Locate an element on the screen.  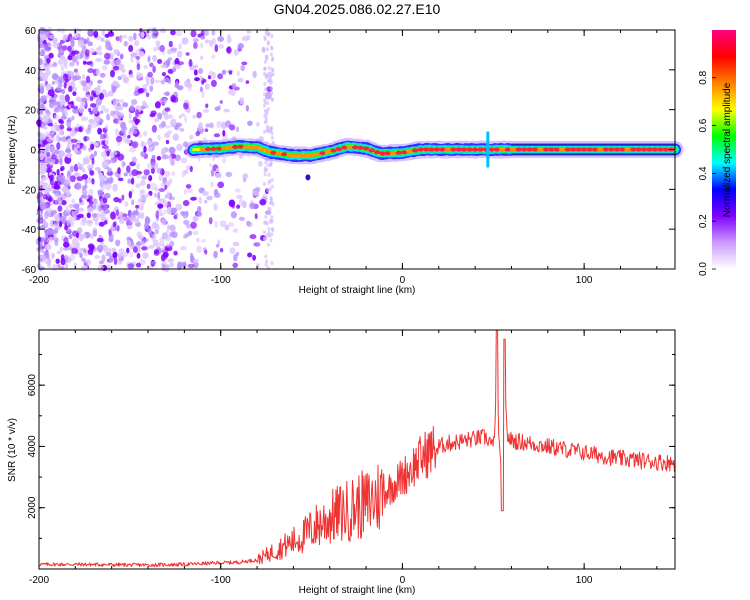
y-tick-label: 60 is located at coordinates (31, 31).